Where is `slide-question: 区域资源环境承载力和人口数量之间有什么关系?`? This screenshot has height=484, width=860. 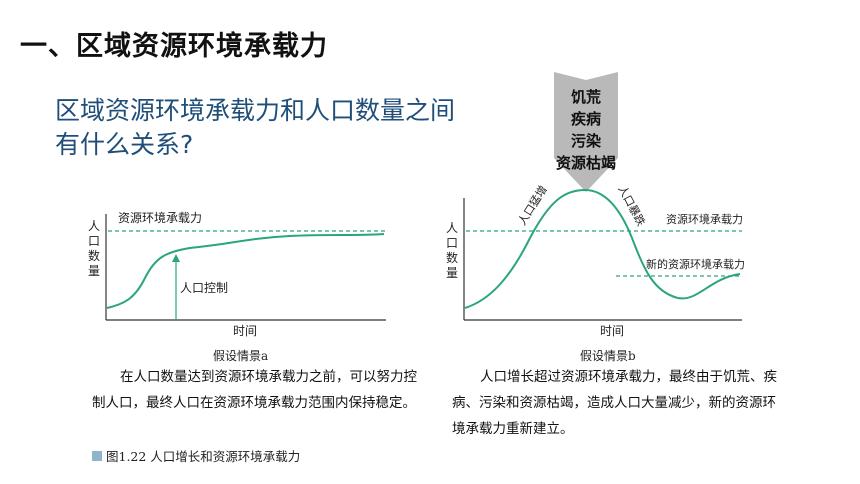 slide-question: 区域资源环境承载力和人口数量之间有什么关系? is located at coordinates (255, 127).